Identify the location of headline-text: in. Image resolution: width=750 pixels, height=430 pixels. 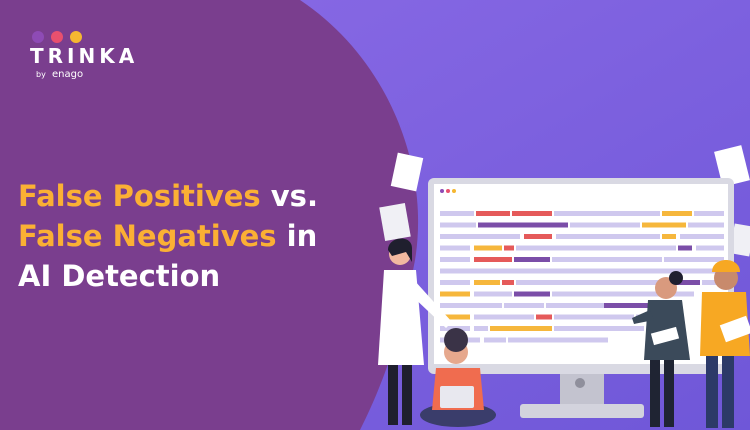
(302, 236).